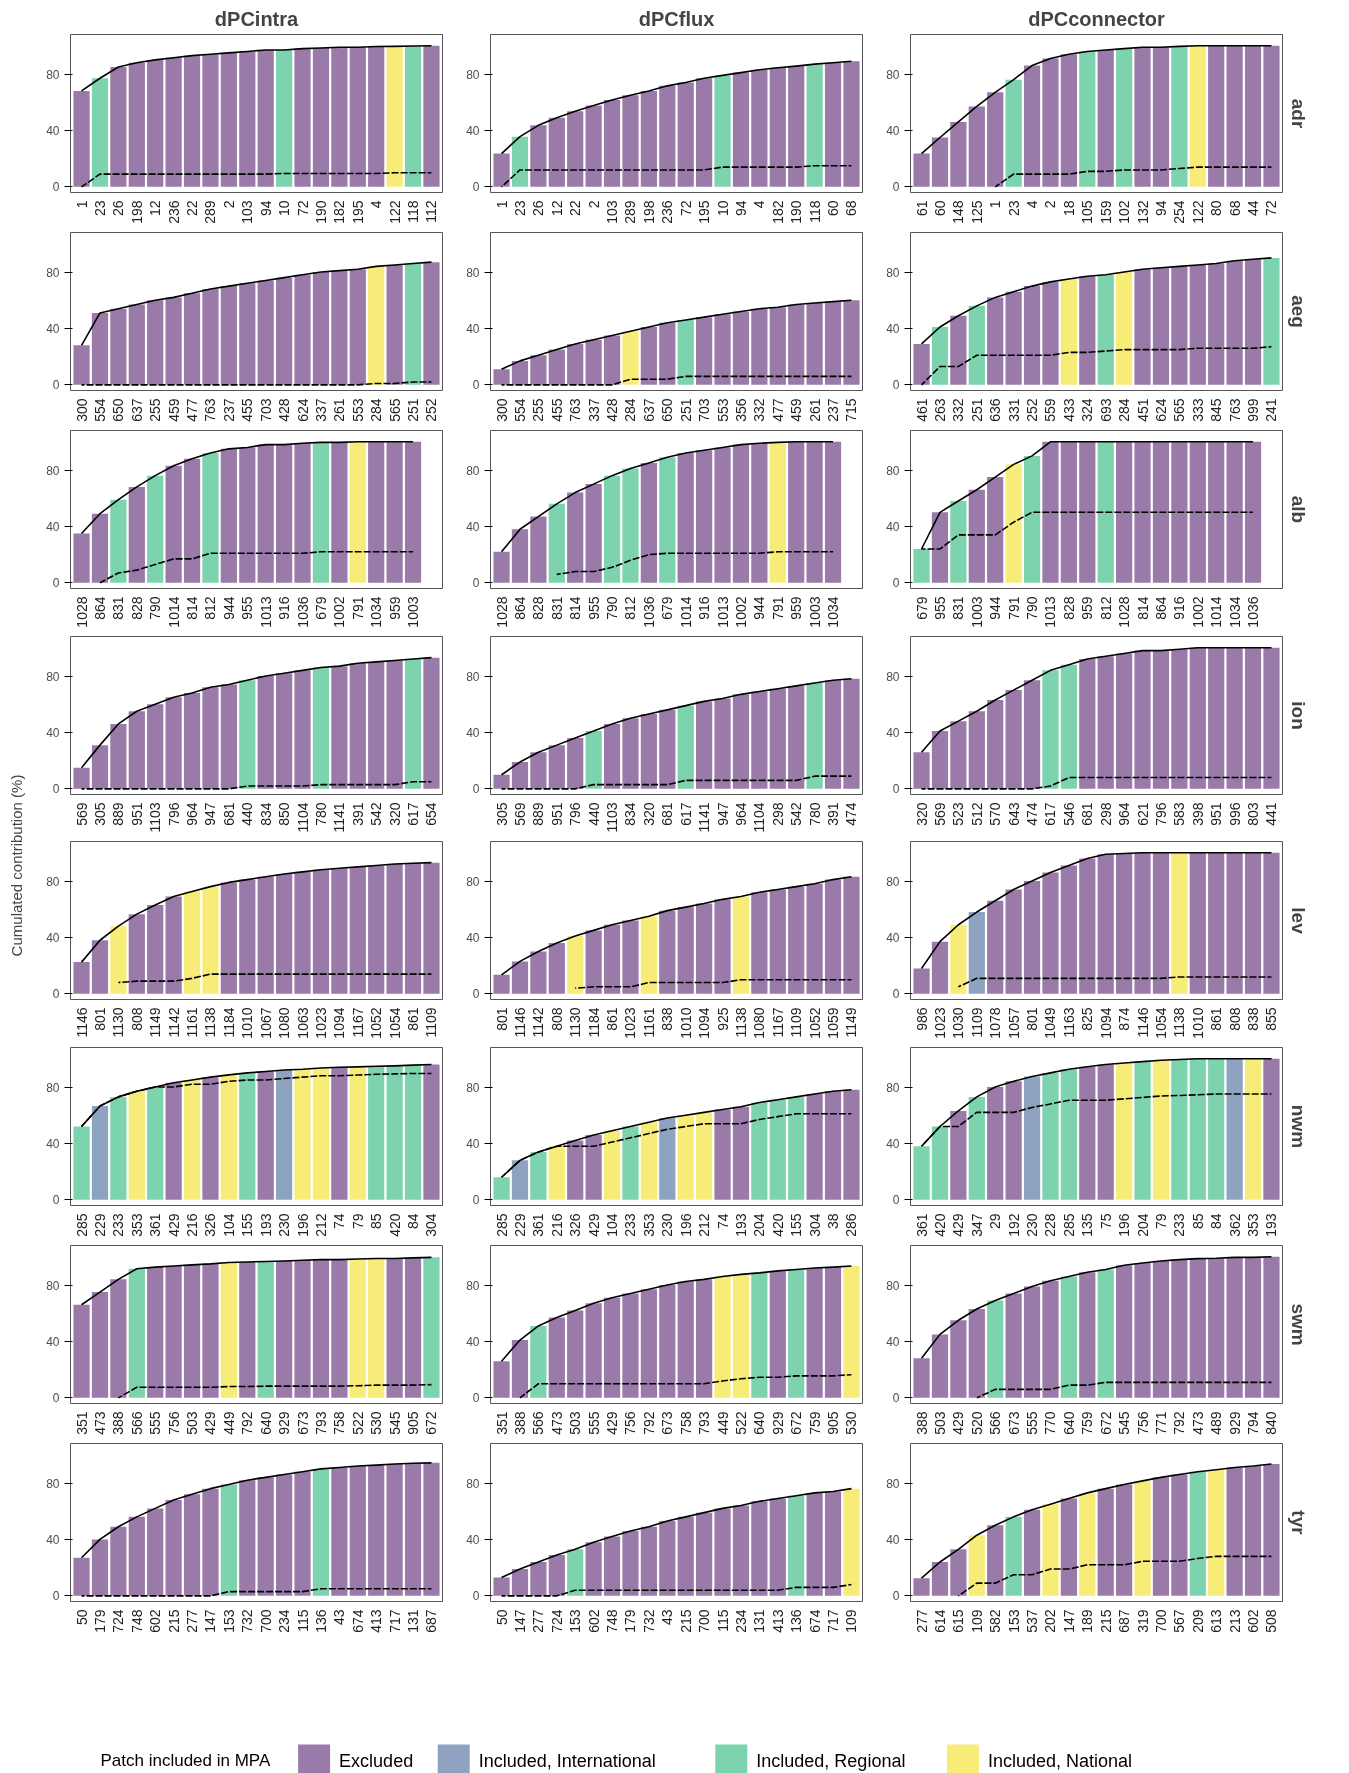 This screenshot has width=1349, height=1773. What do you see at coordinates (958, 212) in the screenshot?
I see `x-tick-label: 148` at bounding box center [958, 212].